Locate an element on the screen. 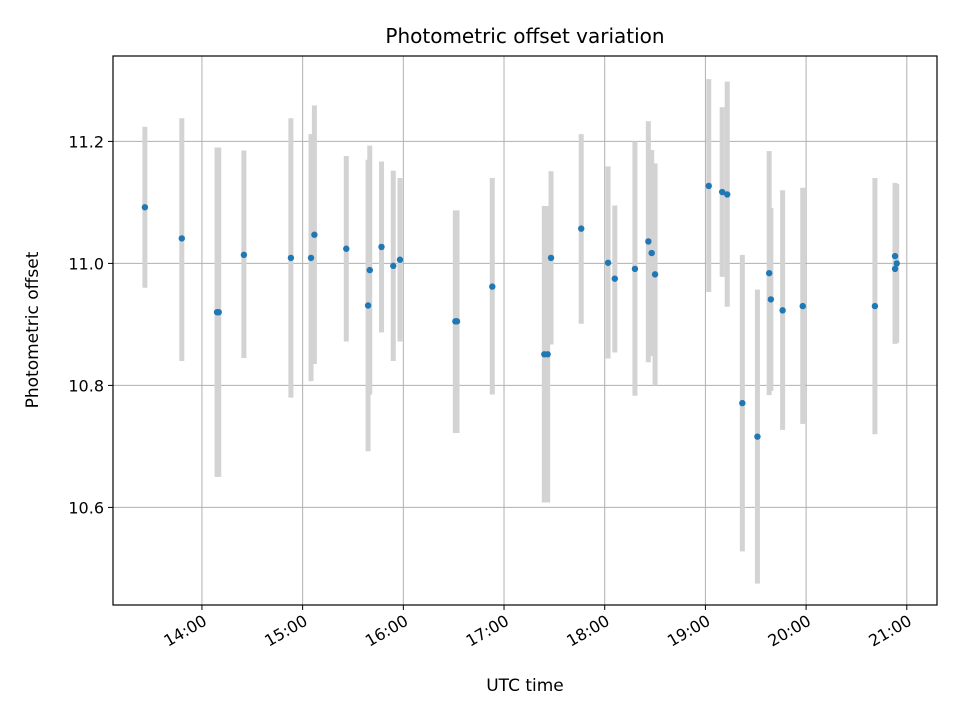  y-tick-label: 11.2 is located at coordinates (86, 141).